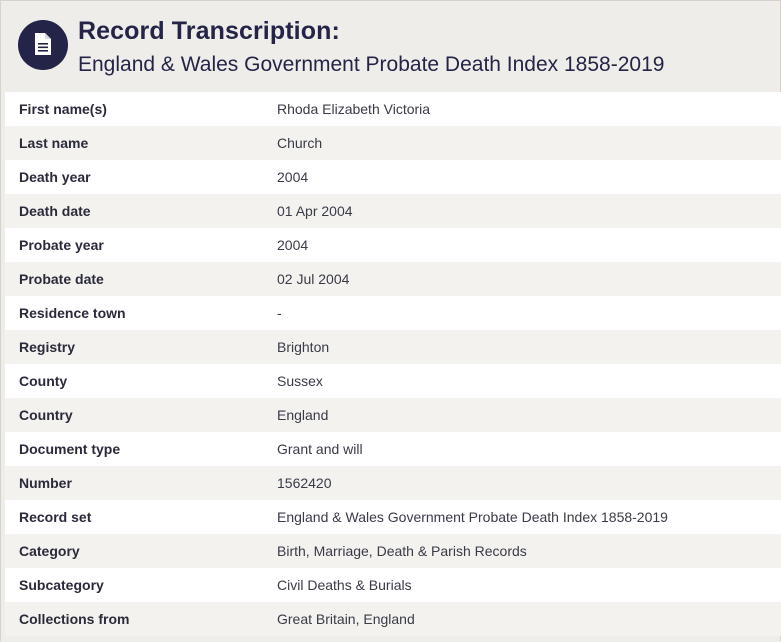 This screenshot has height=642, width=781. Describe the element at coordinates (393, 347) in the screenshot. I see `table-row: Registry Brighton` at that location.